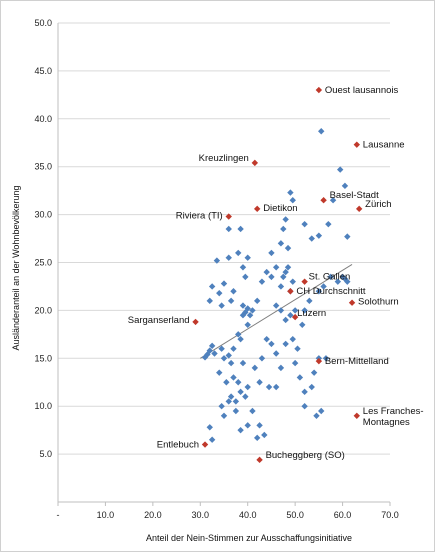 Image resolution: width=435 pixels, height=552 pixels. Describe the element at coordinates (43, 310) in the screenshot. I see `y-tick-label: 20.0` at that location.